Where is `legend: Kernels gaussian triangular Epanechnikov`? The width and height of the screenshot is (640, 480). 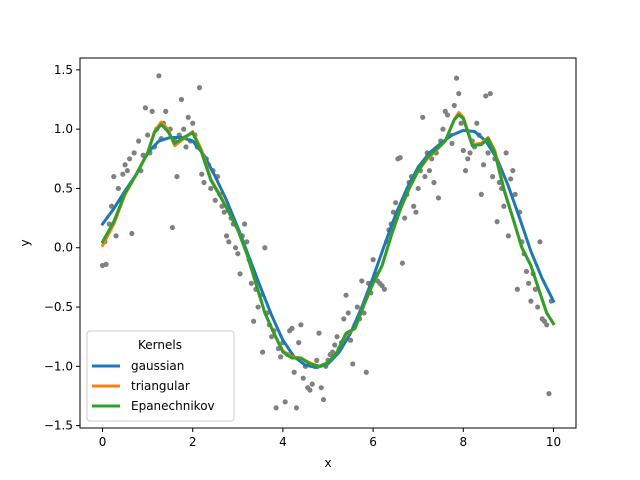 legend: Kernels gaussian triangular Epanechnikov is located at coordinates (160, 376).